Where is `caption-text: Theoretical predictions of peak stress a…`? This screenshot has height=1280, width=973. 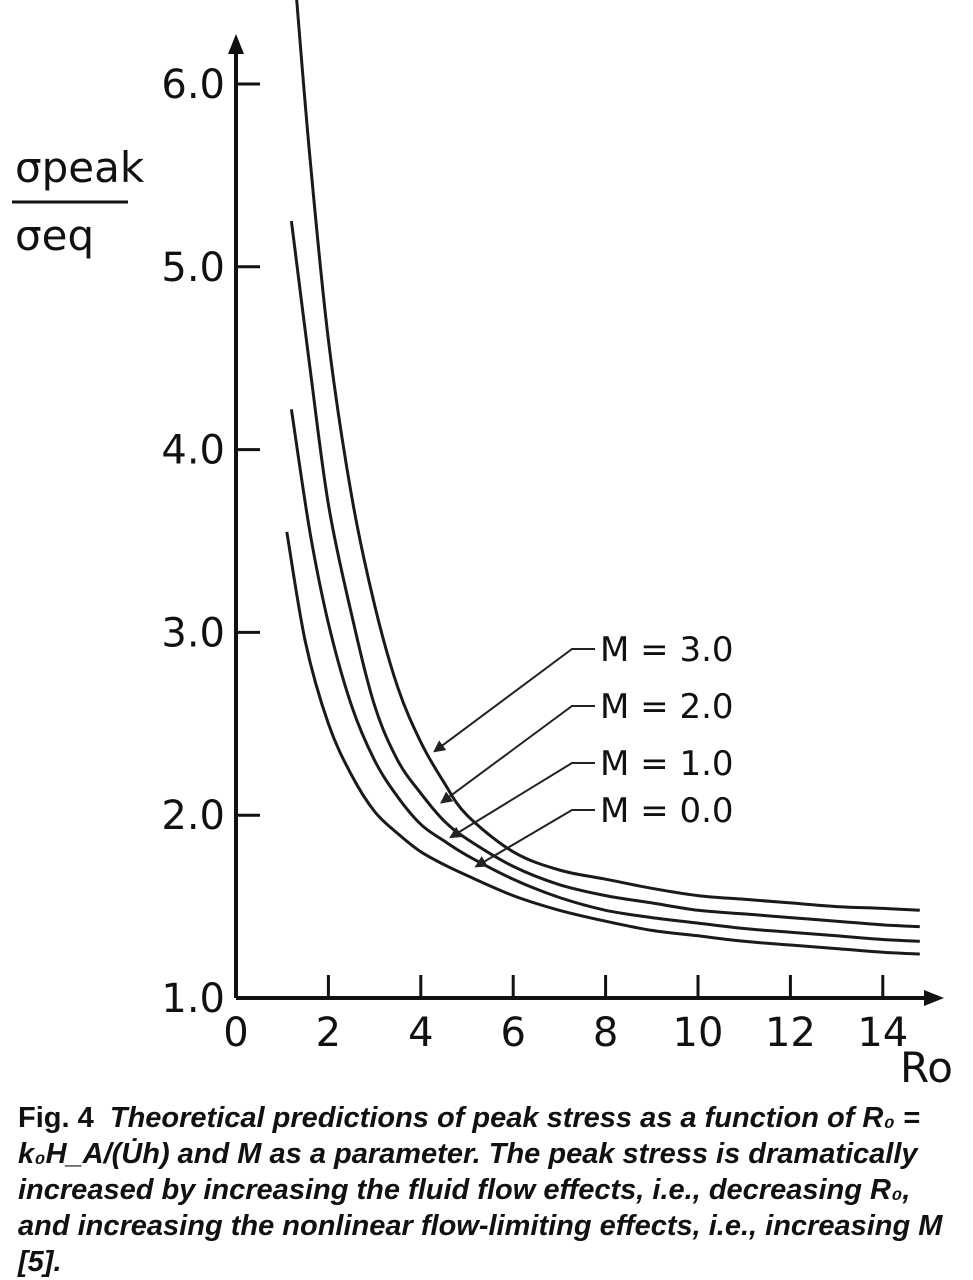 caption-text: Theoretical predictions of peak stress a… is located at coordinates (480, 1190).